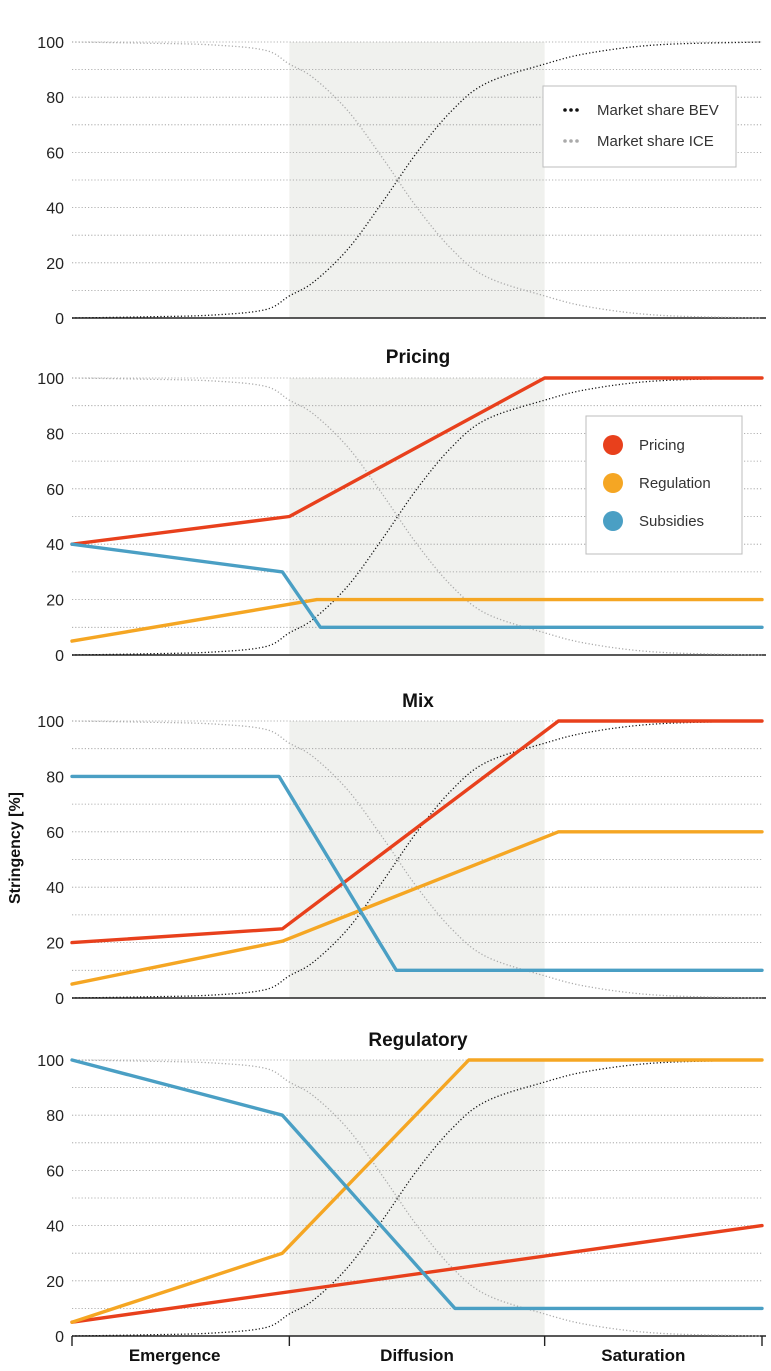  Describe the element at coordinates (418, 1040) in the screenshot. I see `panel-title: Regulatory` at that location.